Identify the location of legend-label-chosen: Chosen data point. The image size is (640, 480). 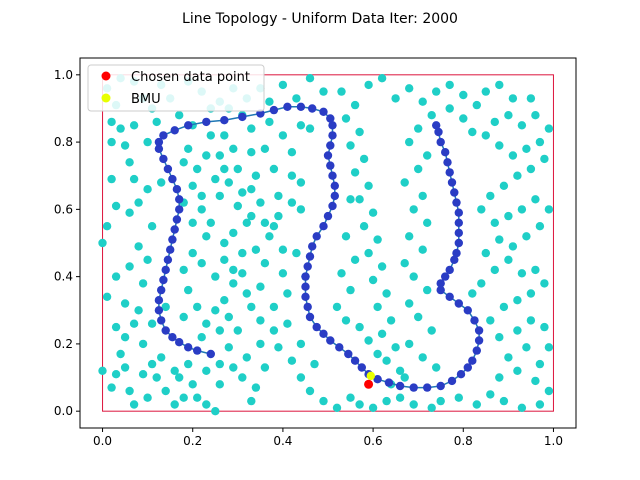
(190, 77).